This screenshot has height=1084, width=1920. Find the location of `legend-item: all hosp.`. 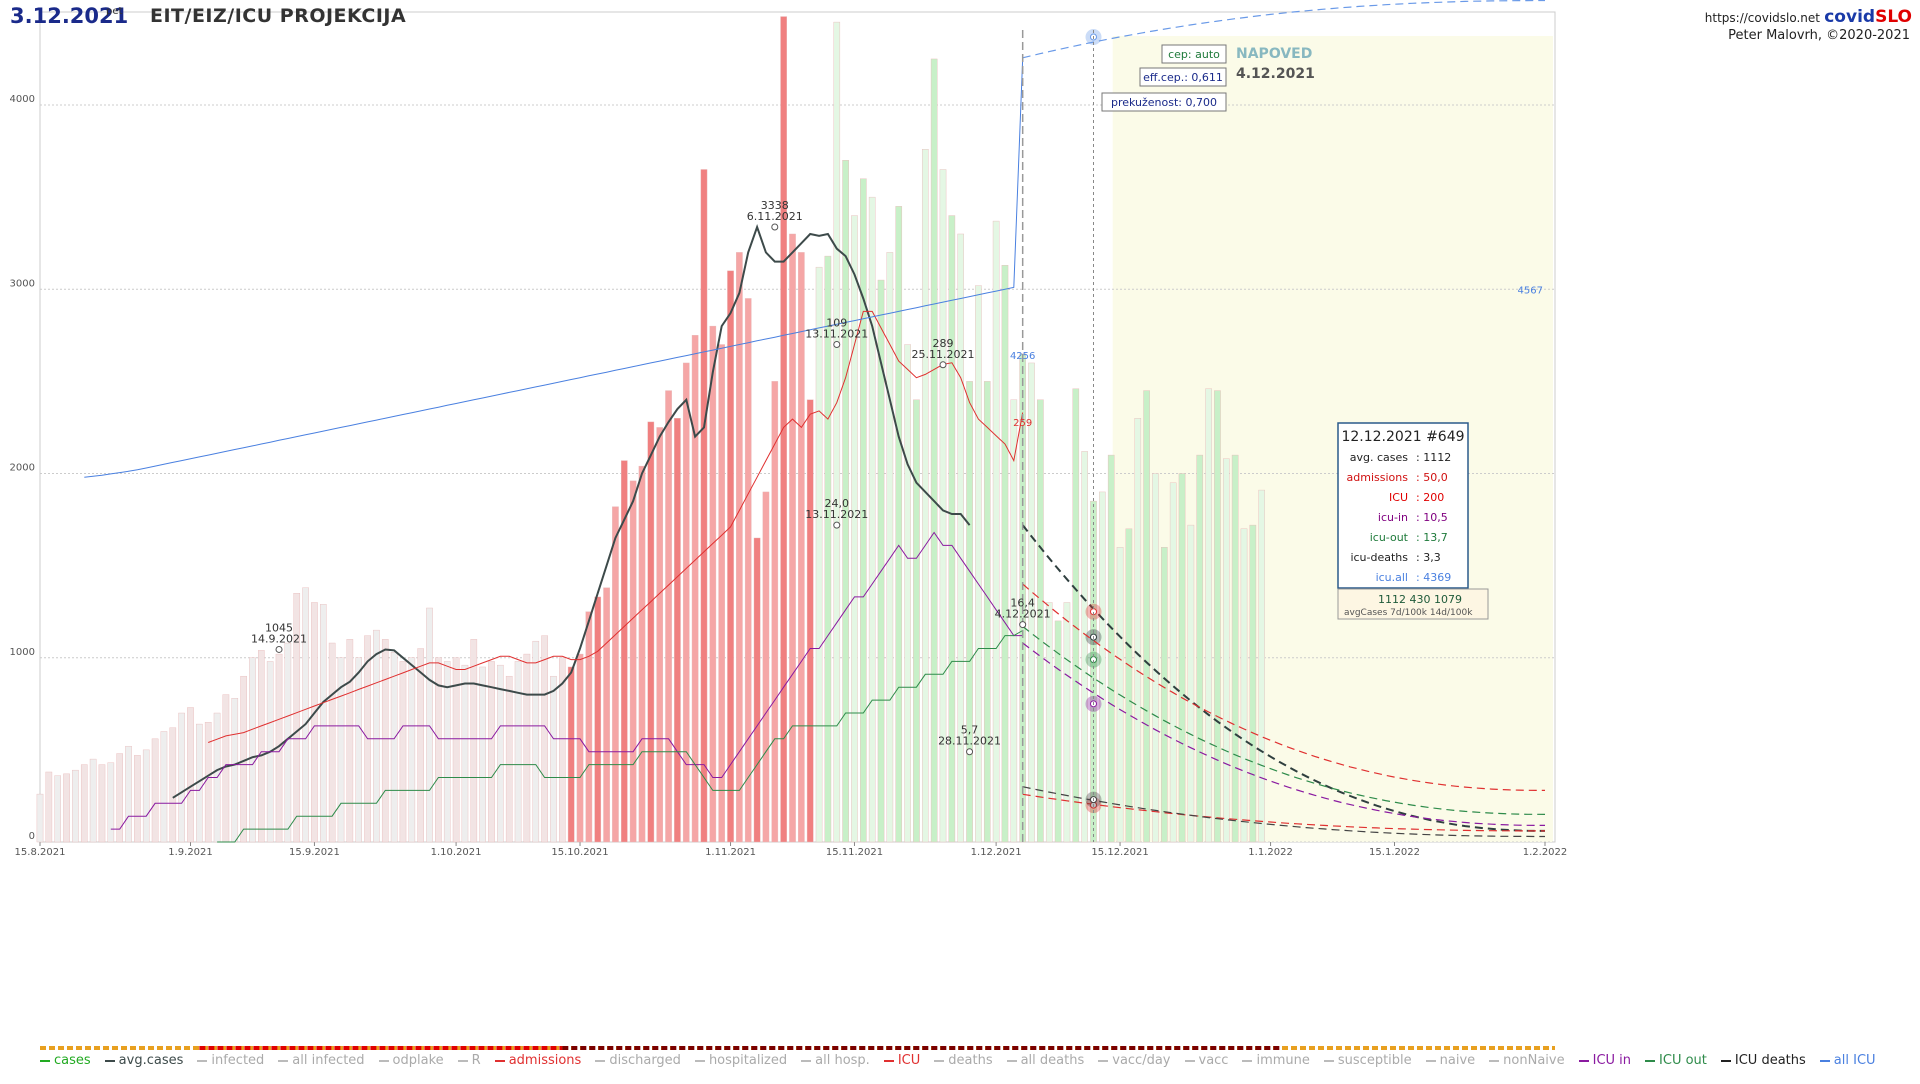

legend-item: all hosp. is located at coordinates (835, 1060).